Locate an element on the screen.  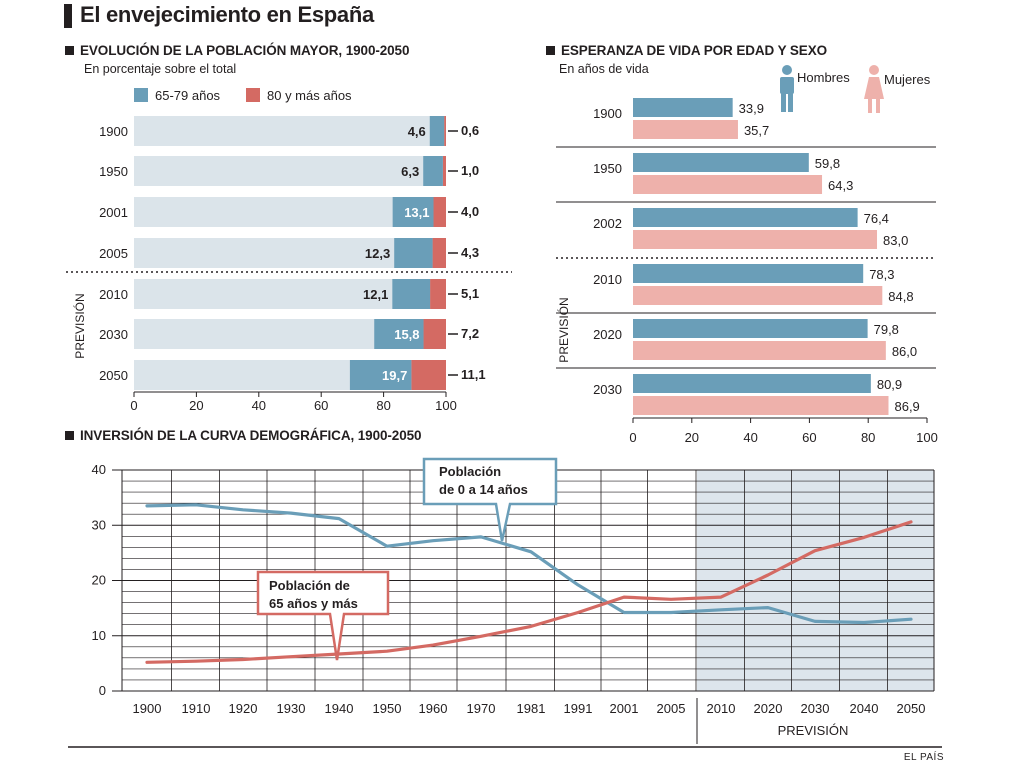
x-tick-label: 1960 is located at coordinates (433, 708).